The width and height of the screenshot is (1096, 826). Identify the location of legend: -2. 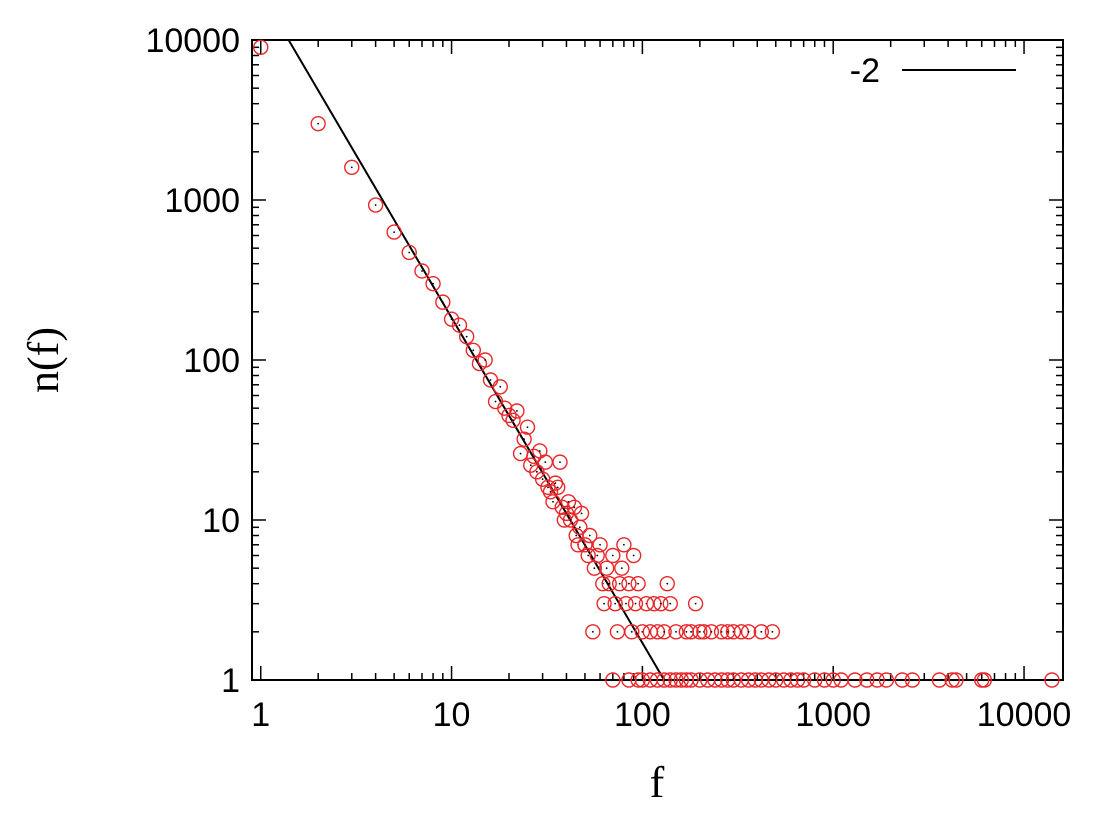
(933, 71).